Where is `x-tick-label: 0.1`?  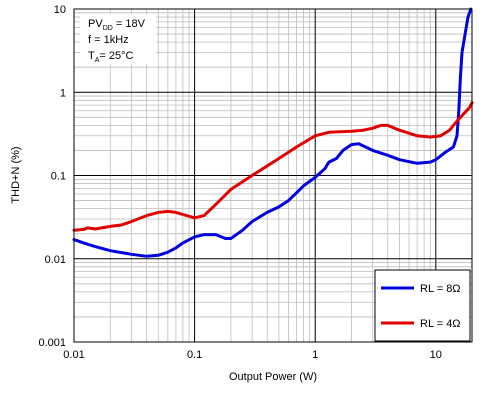 x-tick-label: 0.1 is located at coordinates (194, 355).